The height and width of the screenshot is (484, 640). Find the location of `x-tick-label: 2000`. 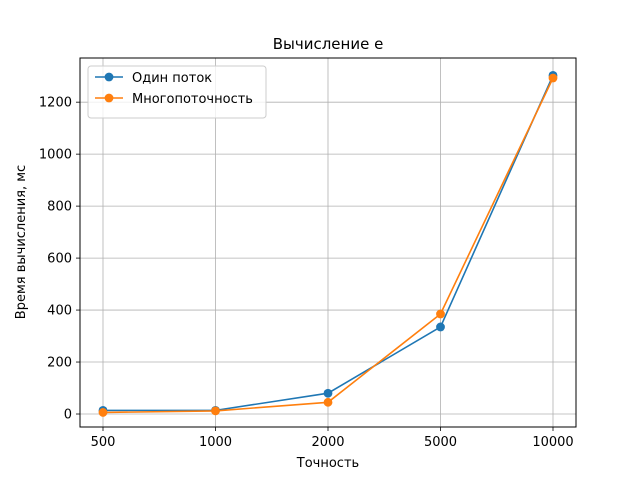

x-tick-label: 2000 is located at coordinates (327, 442).